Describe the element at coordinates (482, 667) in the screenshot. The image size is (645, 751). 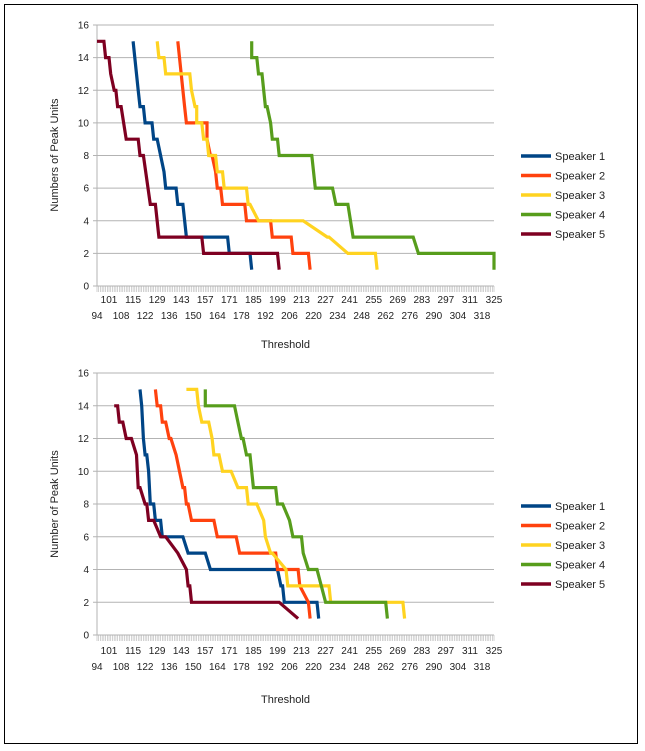
I see `x-tick-label: 318` at that location.